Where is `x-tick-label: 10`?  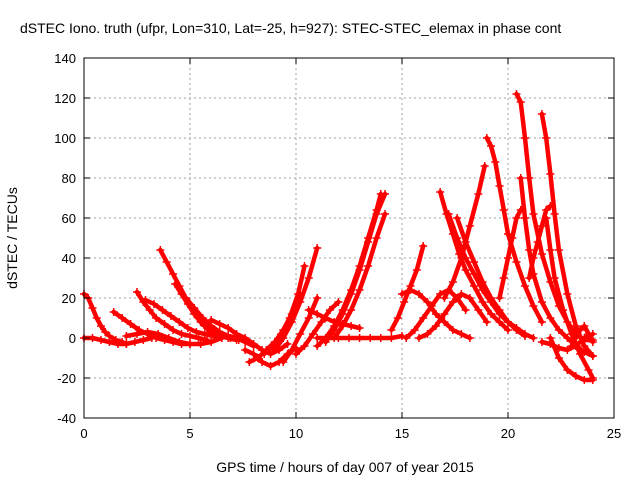 x-tick-label: 10 is located at coordinates (296, 433).